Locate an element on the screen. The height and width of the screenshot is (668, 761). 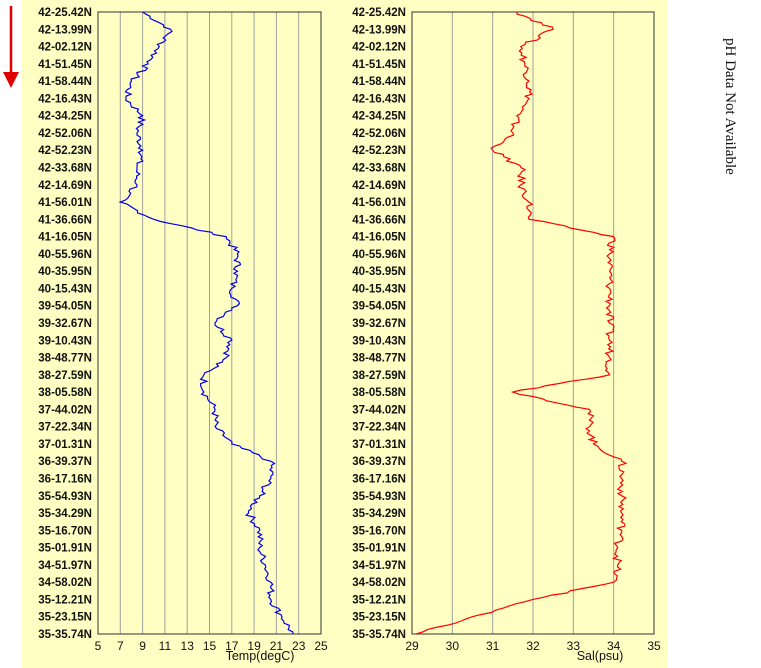
salinity-x-ticks: 29 30 31 32 33 34 35 is located at coordinates (533, 646).